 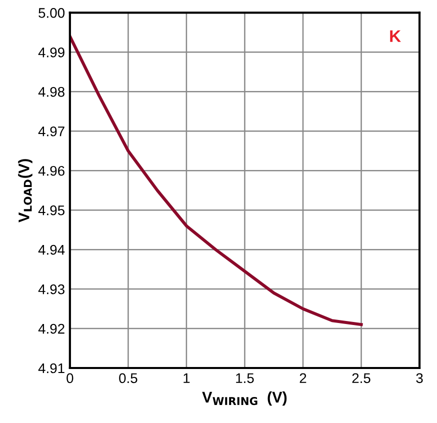 I want to click on x-tick-label: 1, so click(x=187, y=378).